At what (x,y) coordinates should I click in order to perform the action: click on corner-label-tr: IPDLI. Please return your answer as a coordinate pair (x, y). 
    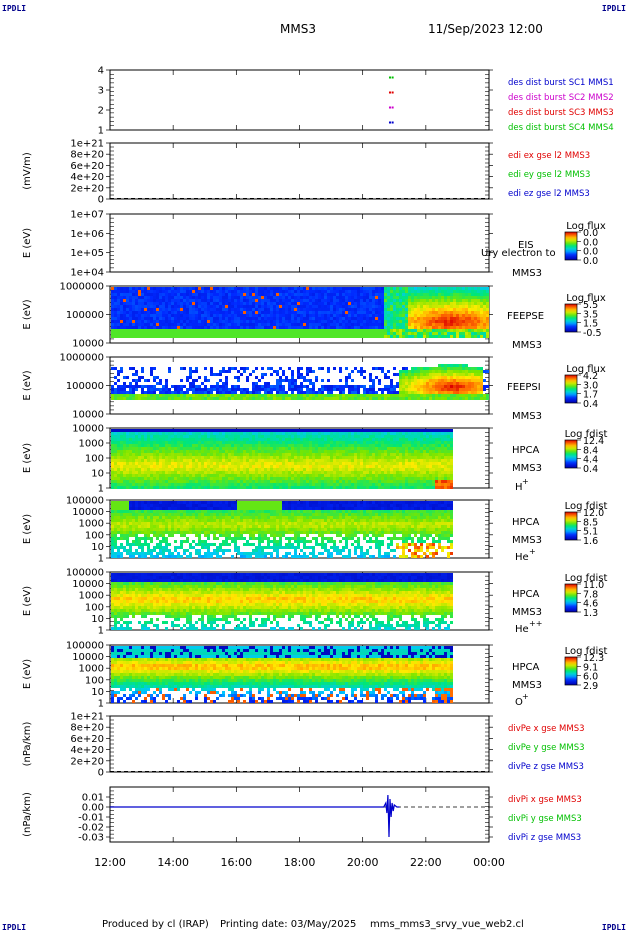
    Looking at the image, I should click on (613, 8).